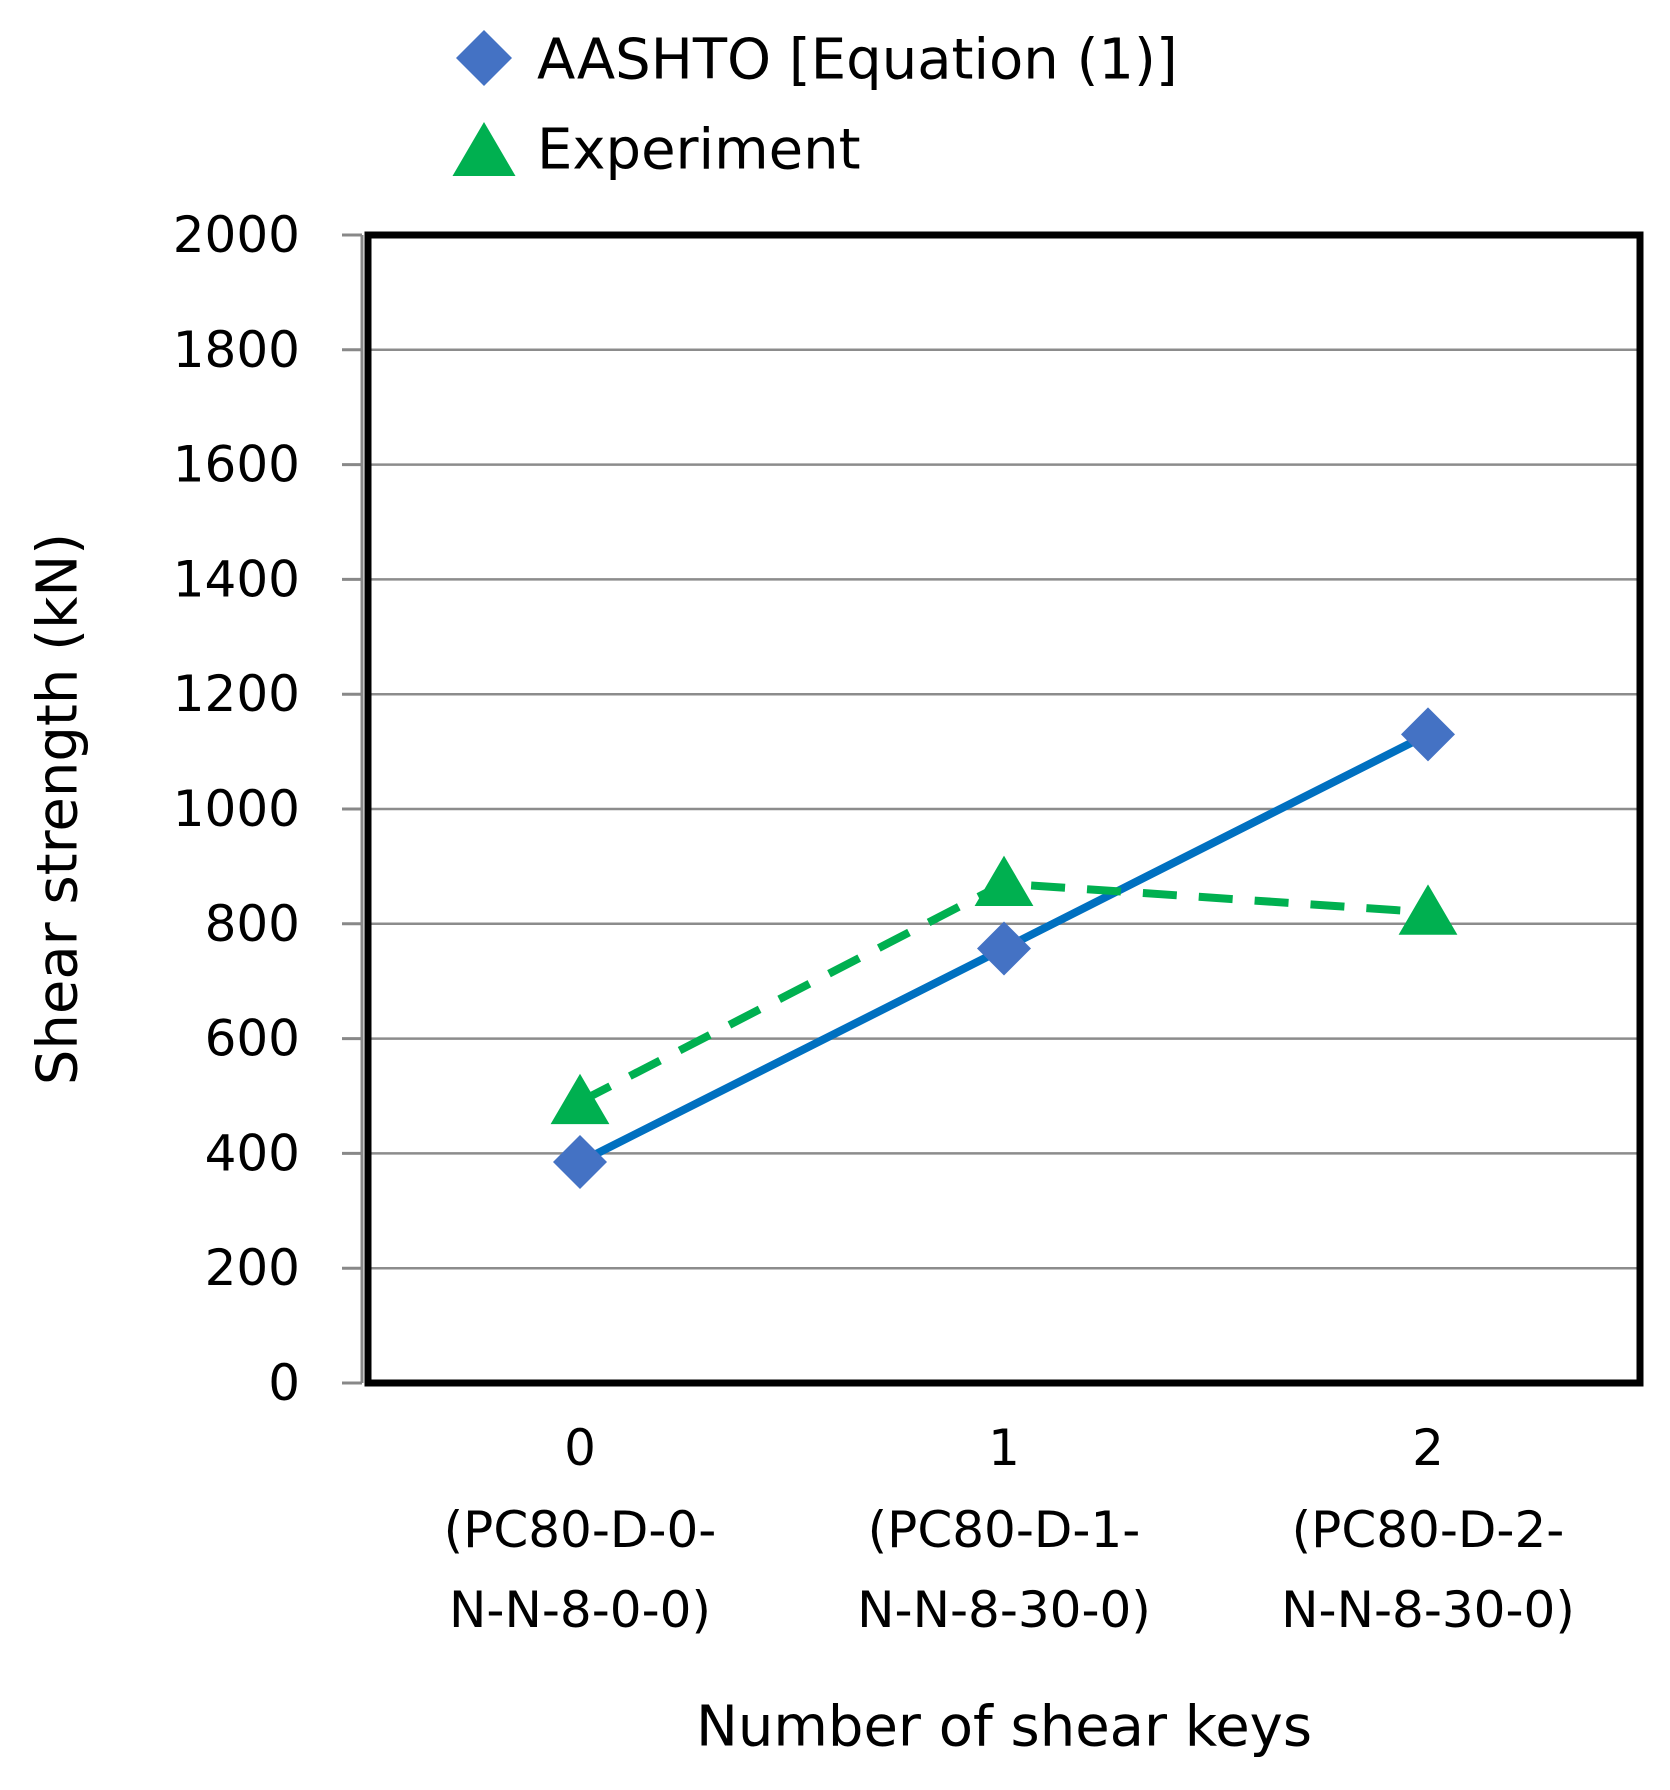  What do you see at coordinates (236, 694) in the screenshot?
I see `y-tick-label: 1200` at bounding box center [236, 694].